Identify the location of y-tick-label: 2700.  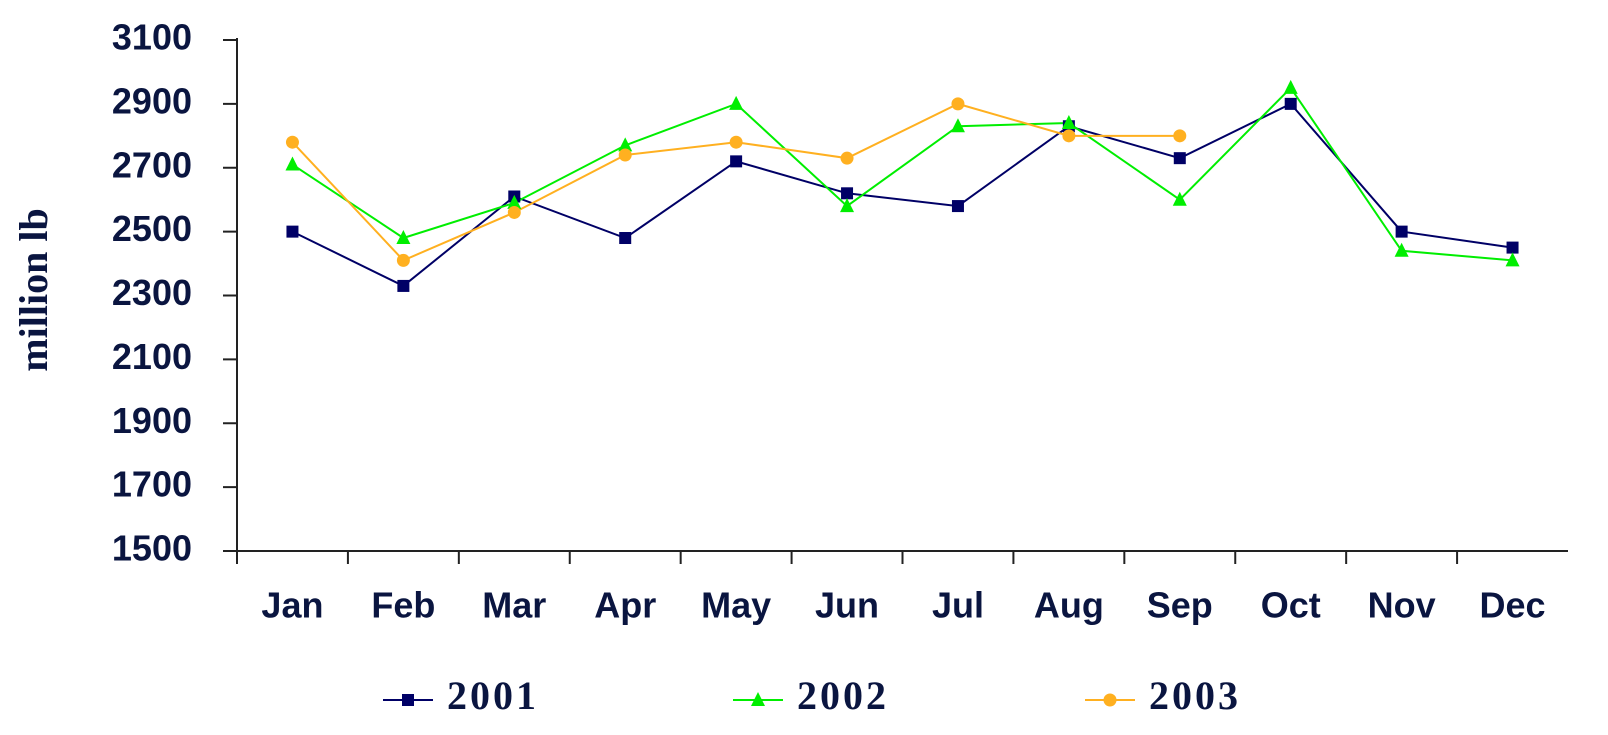
(152, 164).